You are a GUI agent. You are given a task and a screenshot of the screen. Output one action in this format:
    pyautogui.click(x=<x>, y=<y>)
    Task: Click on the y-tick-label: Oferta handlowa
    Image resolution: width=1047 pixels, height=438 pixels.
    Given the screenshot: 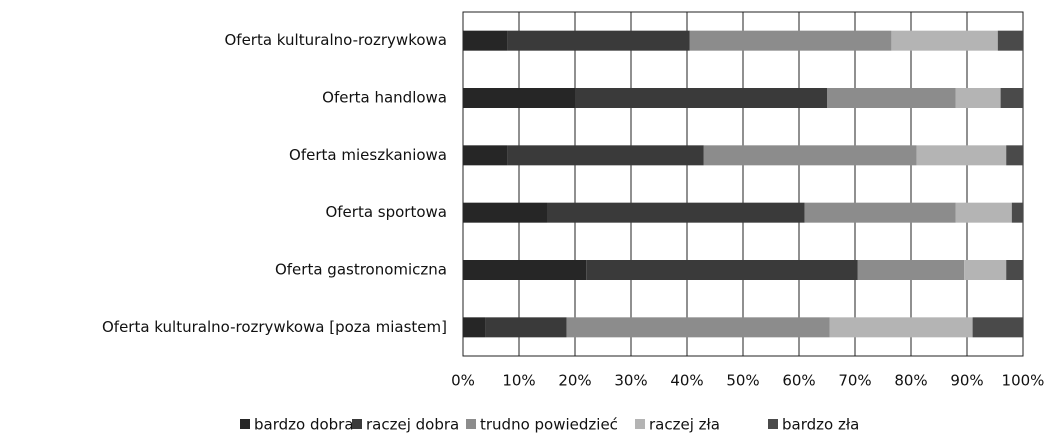 What is the action you would take?
    pyautogui.click(x=384, y=98)
    